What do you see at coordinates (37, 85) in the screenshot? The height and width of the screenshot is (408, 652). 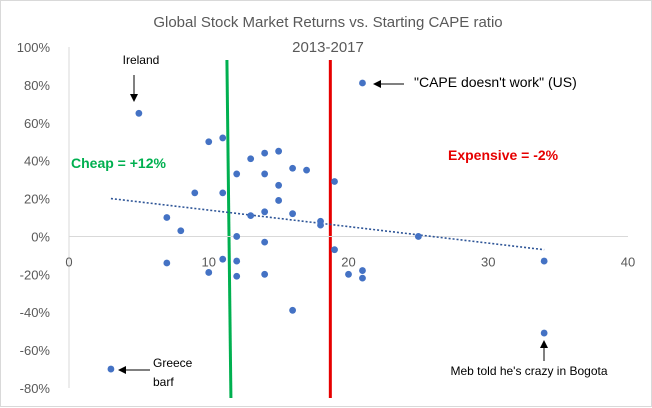 I see `y-tick-label: 80%` at bounding box center [37, 85].